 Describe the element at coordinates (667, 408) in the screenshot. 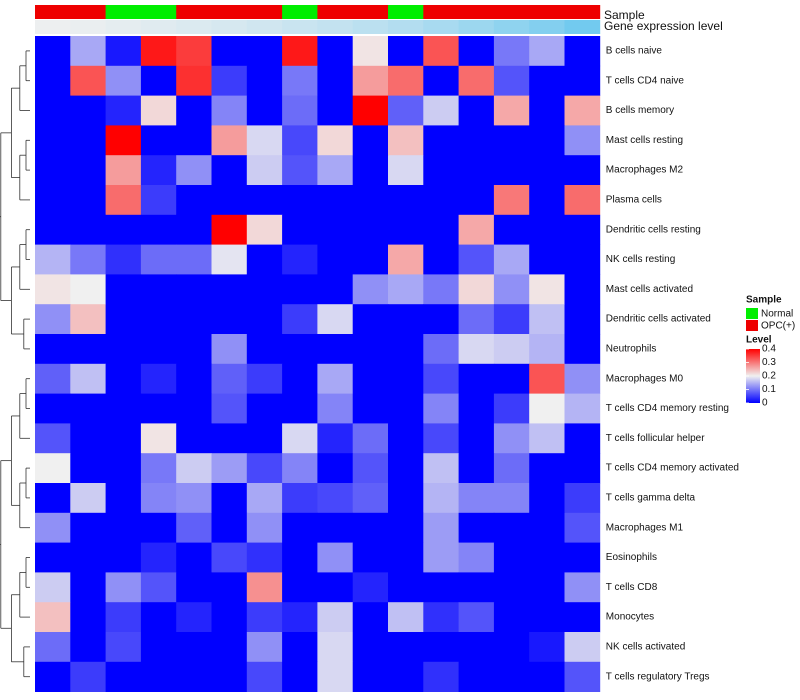

I see `row-label: T cells CD4 memory resting` at that location.